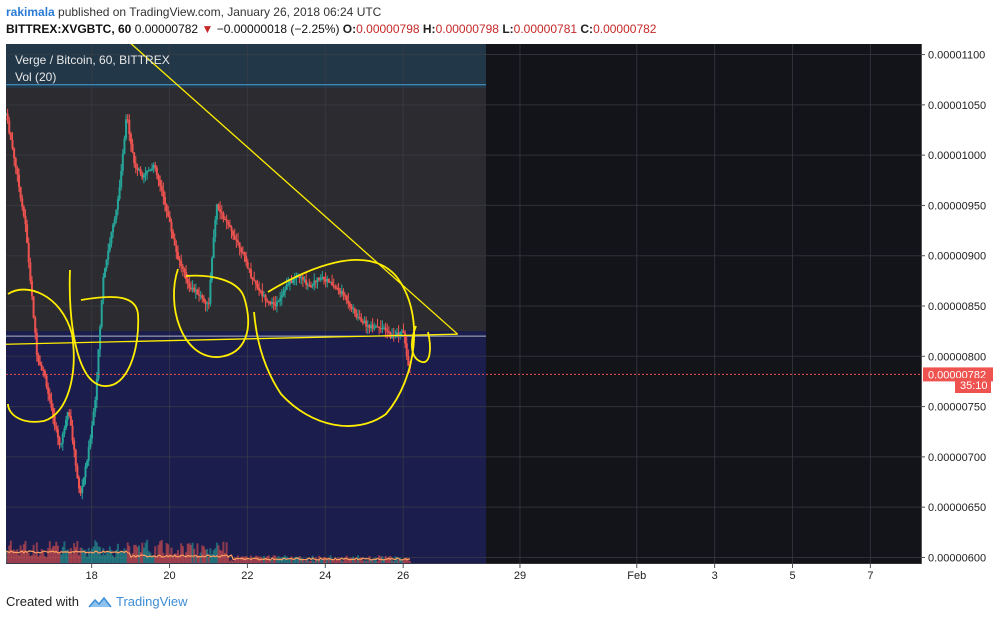 The image size is (1002, 619). What do you see at coordinates (957, 307) in the screenshot?
I see `y-tick-label: 0.00000850` at bounding box center [957, 307].